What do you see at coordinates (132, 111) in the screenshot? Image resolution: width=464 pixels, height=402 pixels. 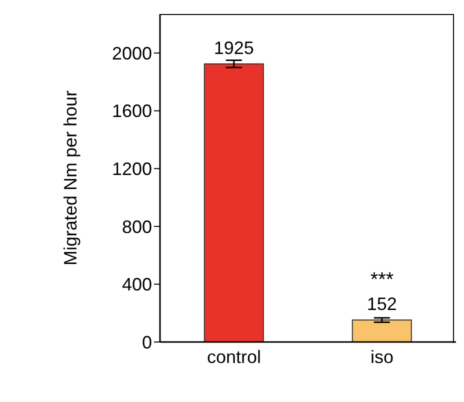 I see `y-tick-label: 1600` at bounding box center [132, 111].